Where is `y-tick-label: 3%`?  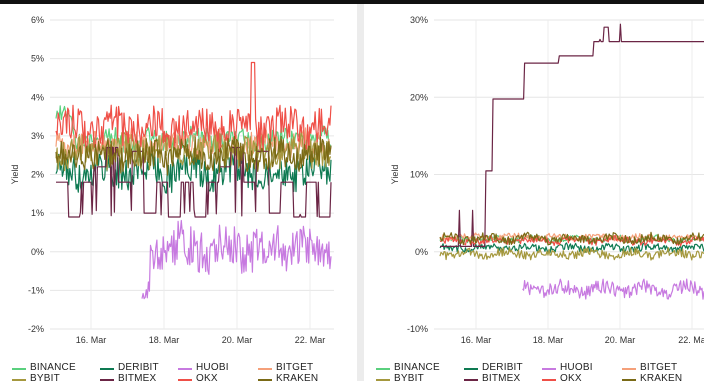
y-tick-label: 3% is located at coordinates (37, 136).